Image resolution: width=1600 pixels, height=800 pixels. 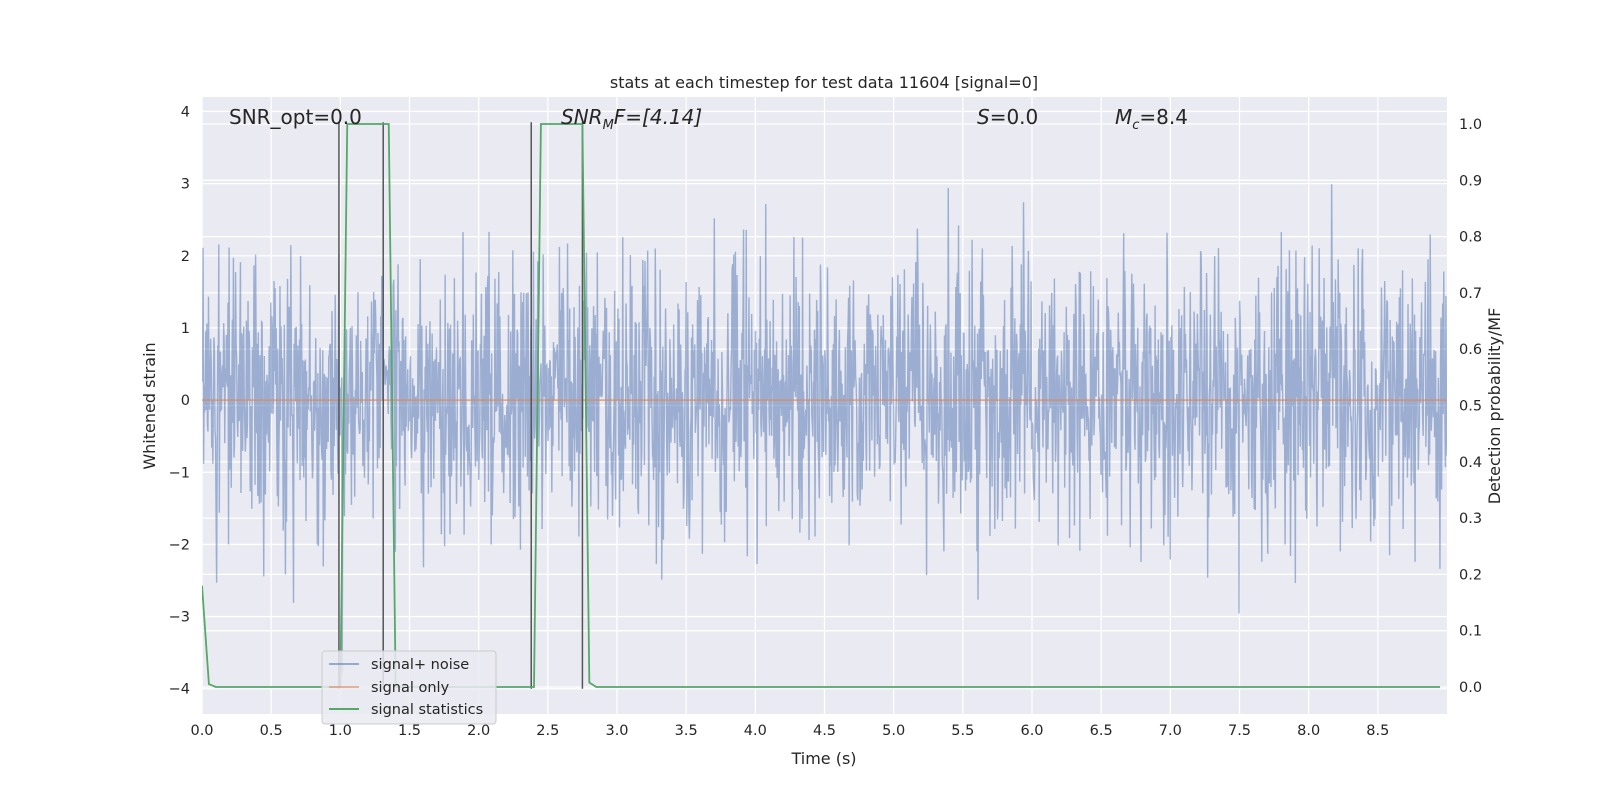 What do you see at coordinates (1239, 731) in the screenshot?
I see `x-tick-label: 7.5` at bounding box center [1239, 731].